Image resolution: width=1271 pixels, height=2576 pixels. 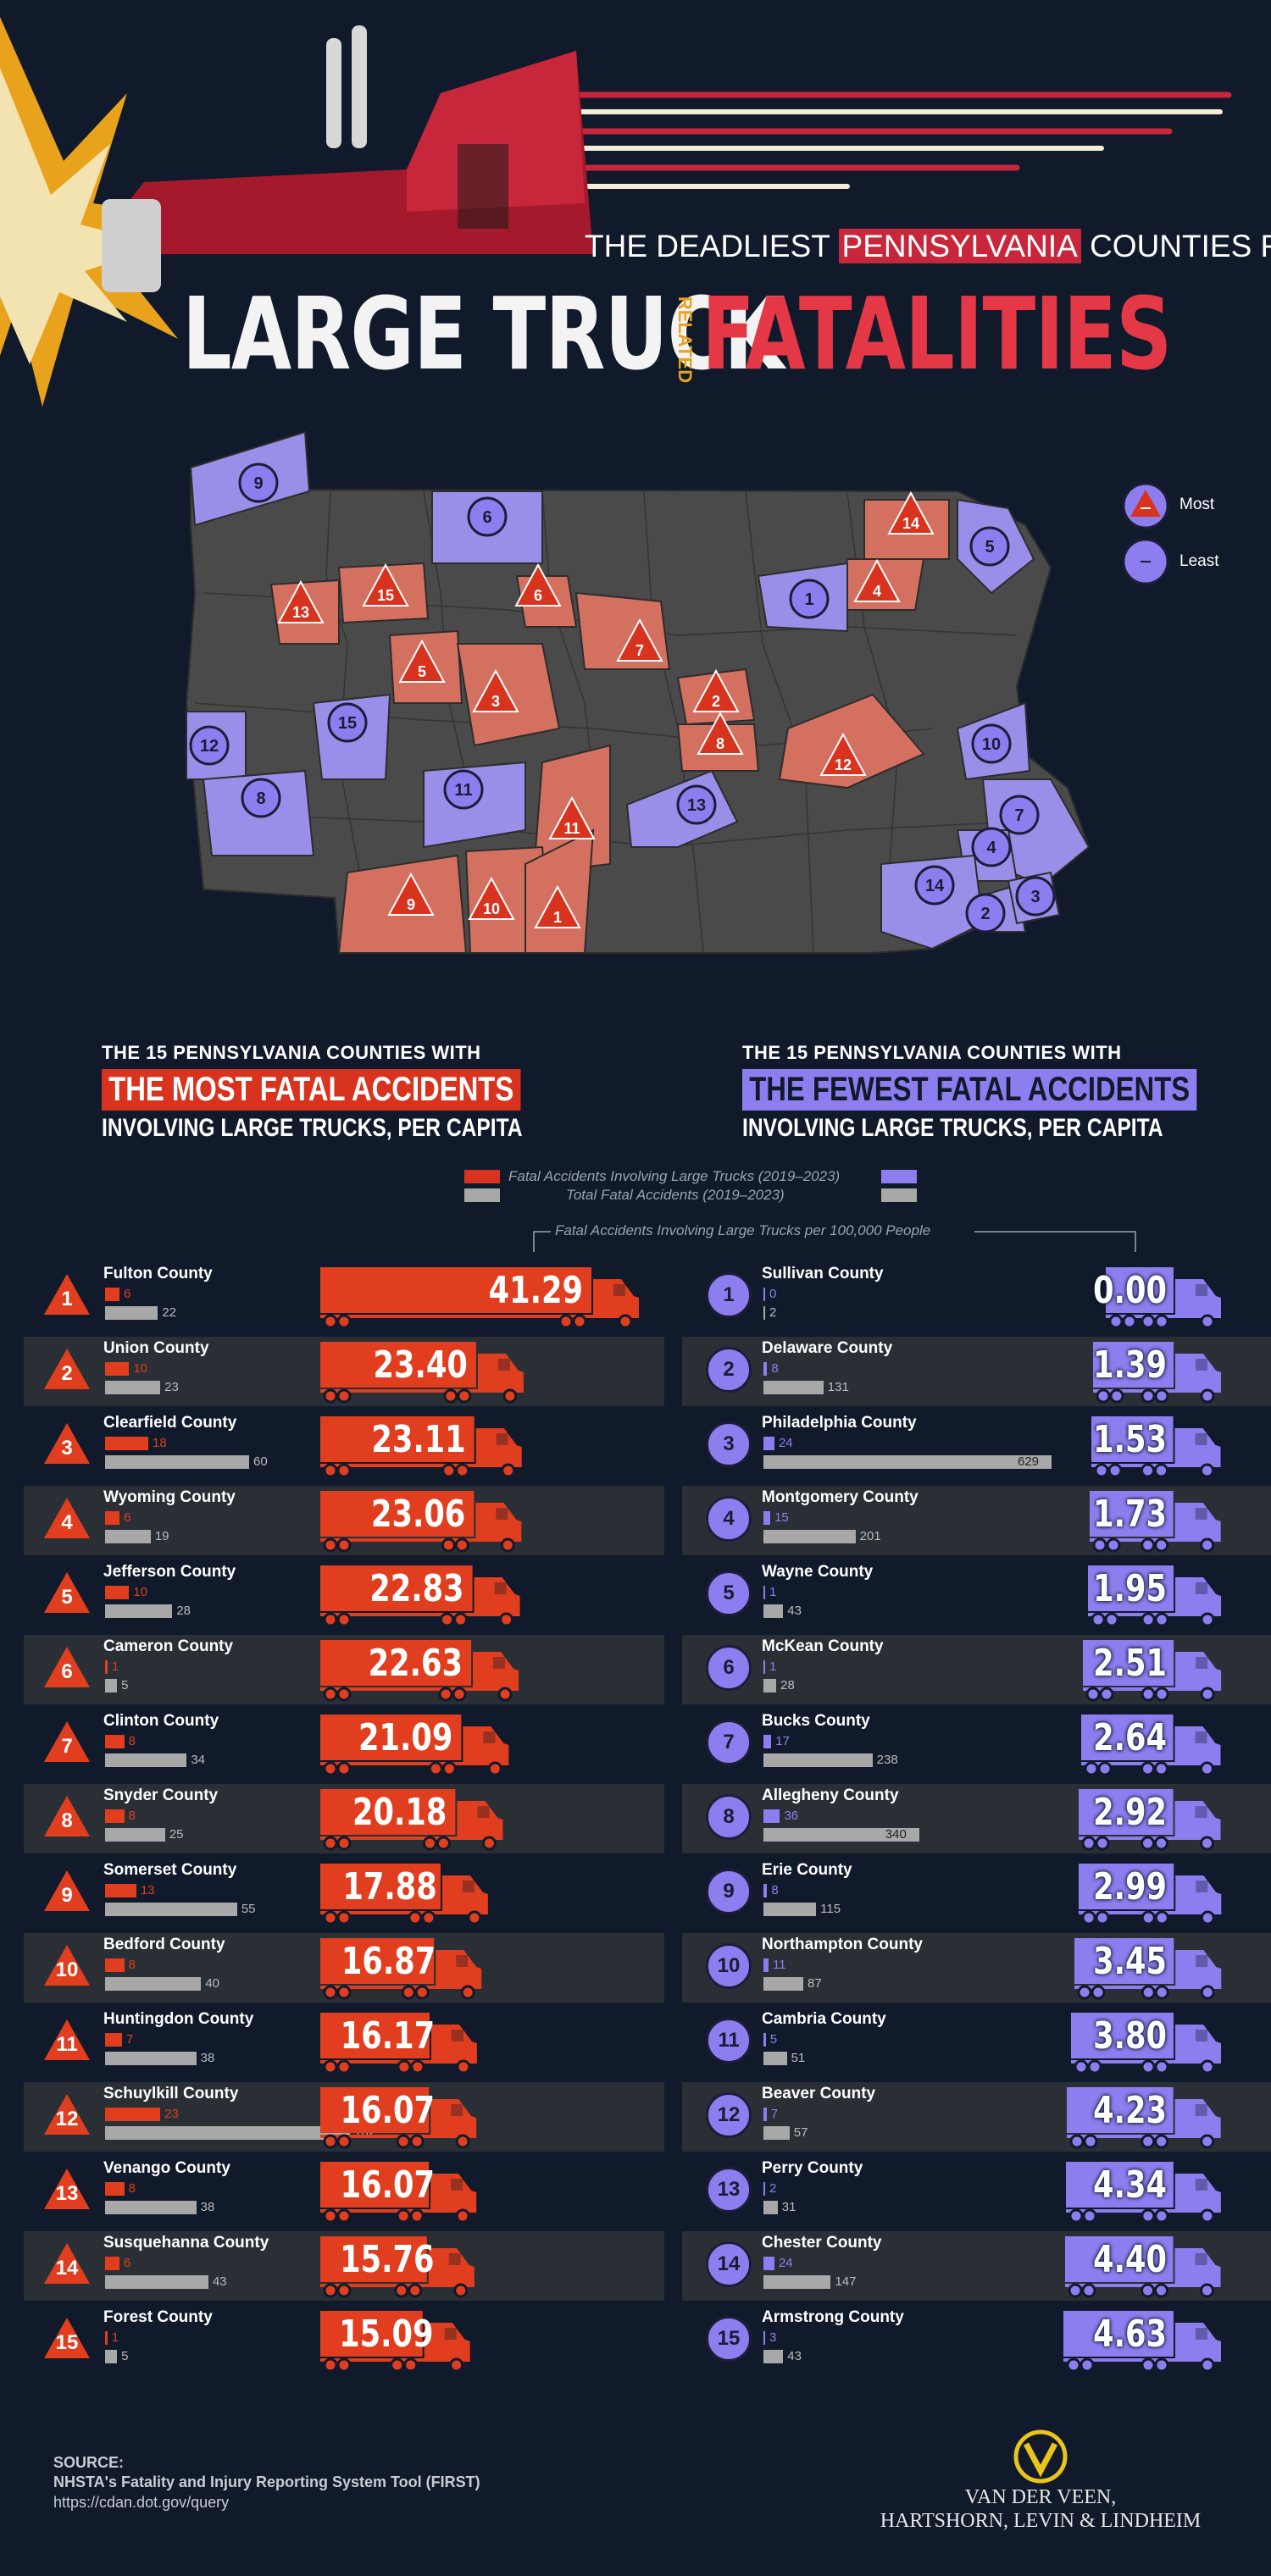 I want to click on logo-line1: VAN DER VEEN,, so click(x=1040, y=2497).